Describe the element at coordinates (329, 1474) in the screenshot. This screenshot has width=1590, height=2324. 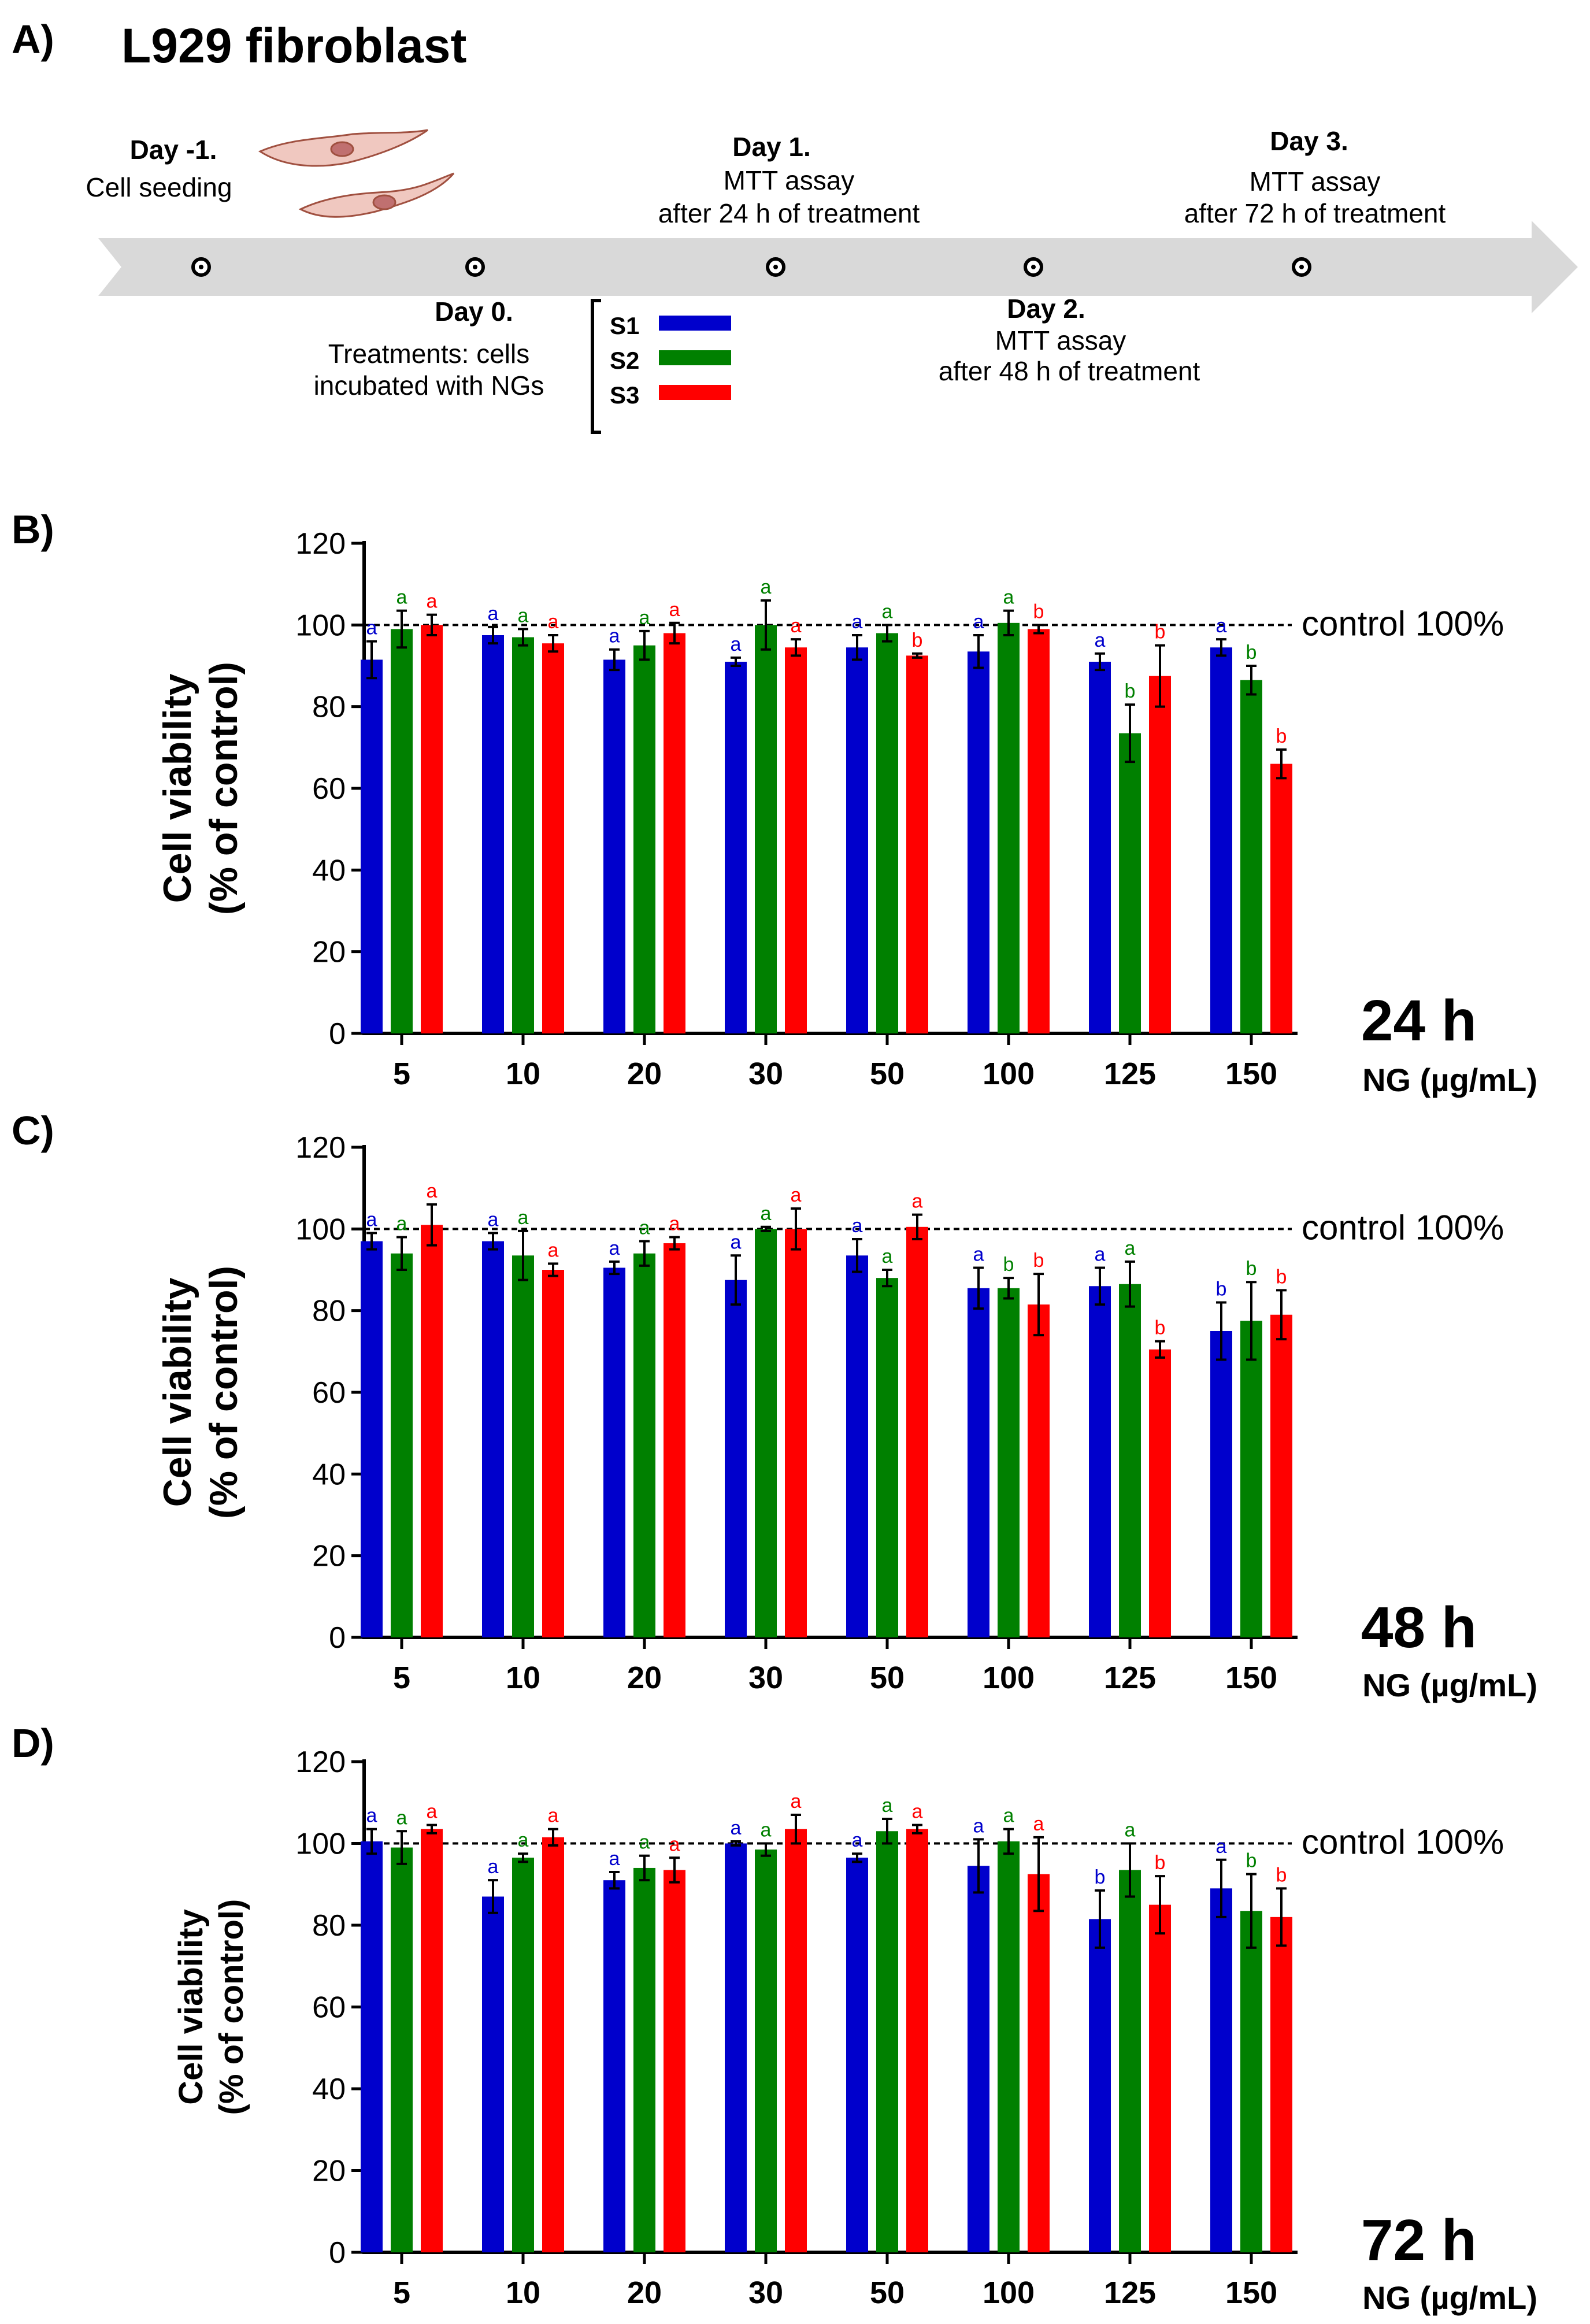
I see `y-tick-label: 40` at that location.